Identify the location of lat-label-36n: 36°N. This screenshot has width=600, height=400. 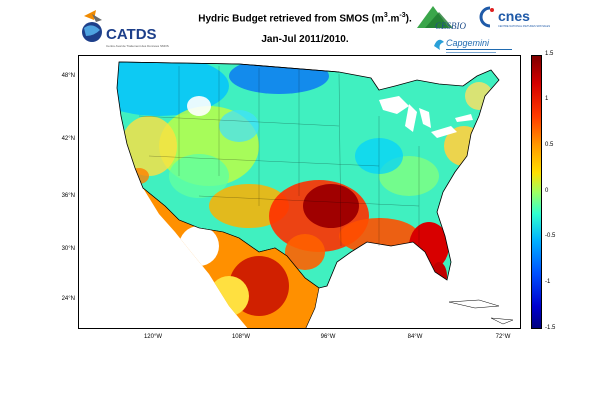
(68, 196).